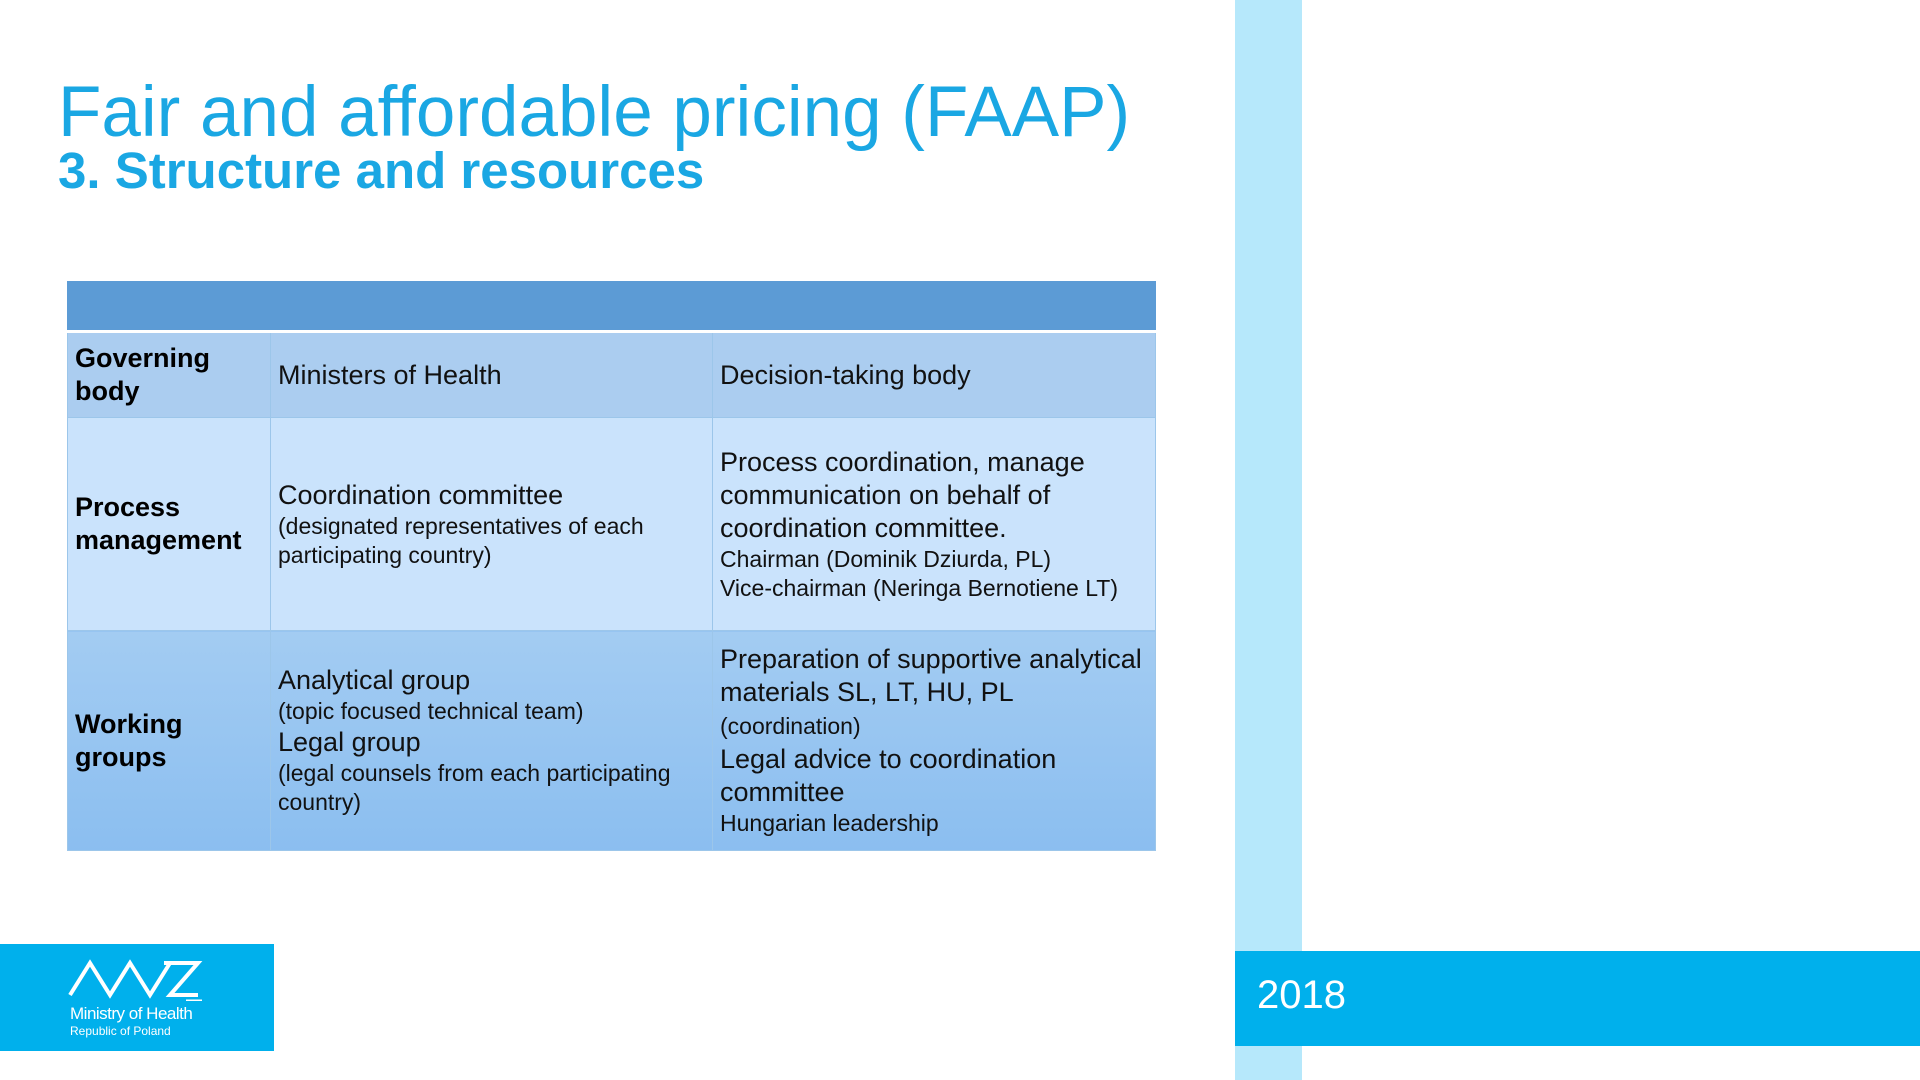  What do you see at coordinates (120, 1031) in the screenshot?
I see `logo-subname: Republic of Poland` at bounding box center [120, 1031].